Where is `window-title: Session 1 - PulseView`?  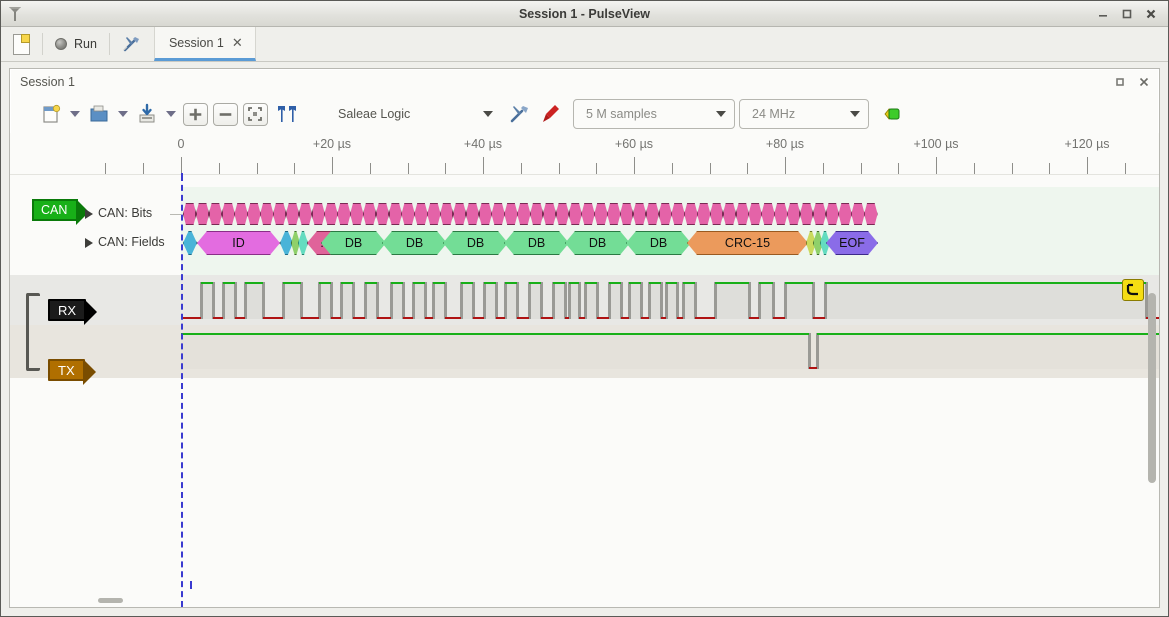 window-title: Session 1 - PulseView is located at coordinates (584, 13).